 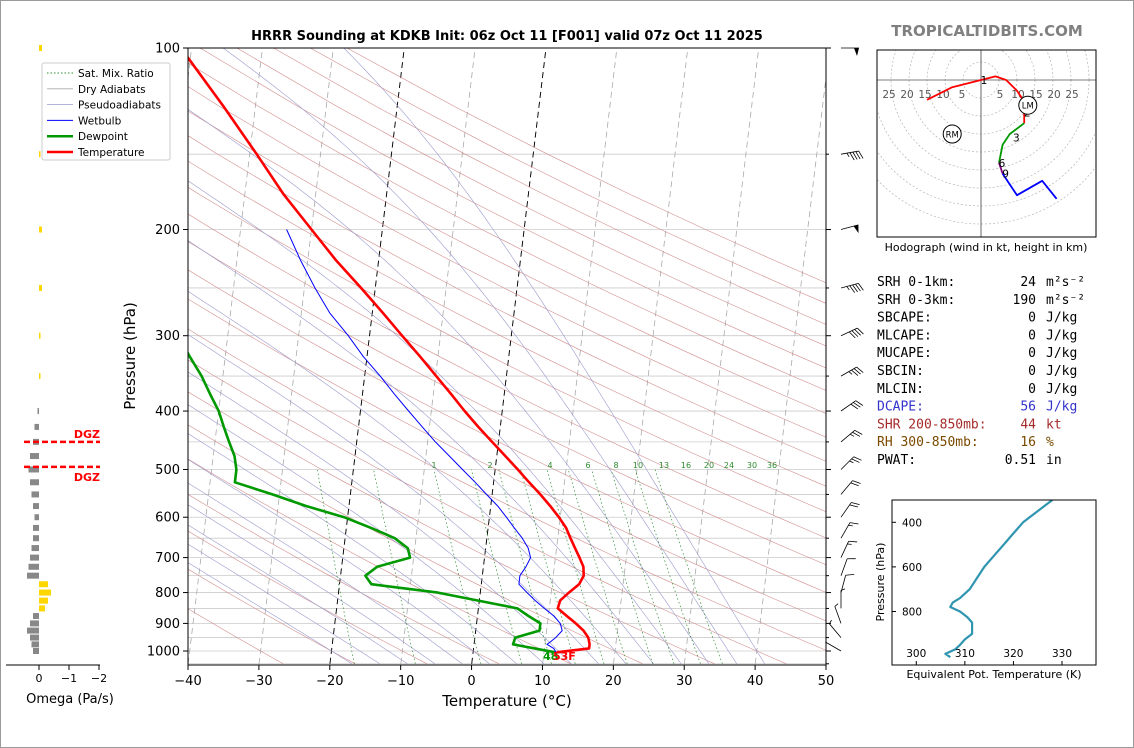 I want to click on hodograph-ring-label: 10, so click(x=942, y=95).